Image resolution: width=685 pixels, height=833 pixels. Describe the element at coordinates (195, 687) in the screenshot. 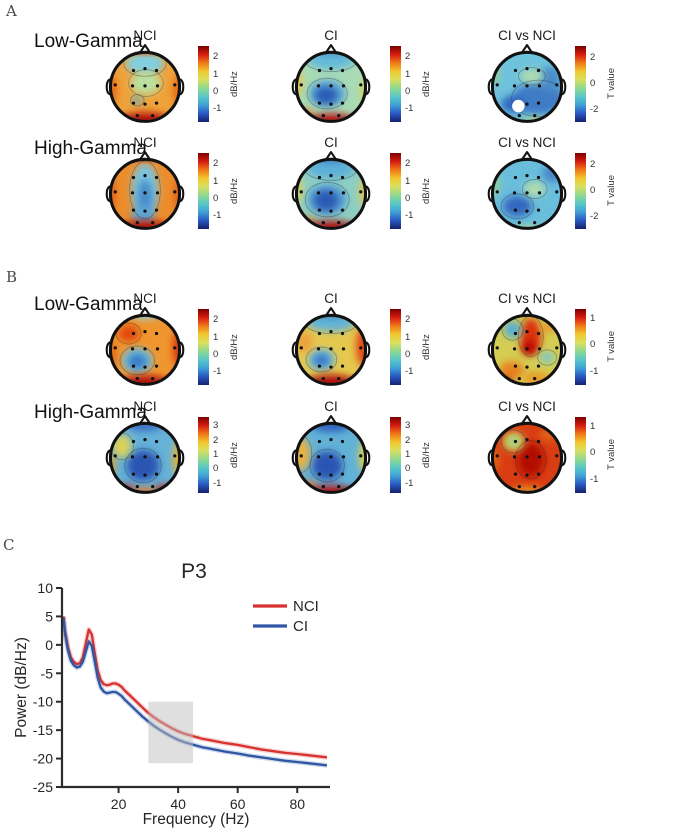

I see `series-line-nci` at that location.